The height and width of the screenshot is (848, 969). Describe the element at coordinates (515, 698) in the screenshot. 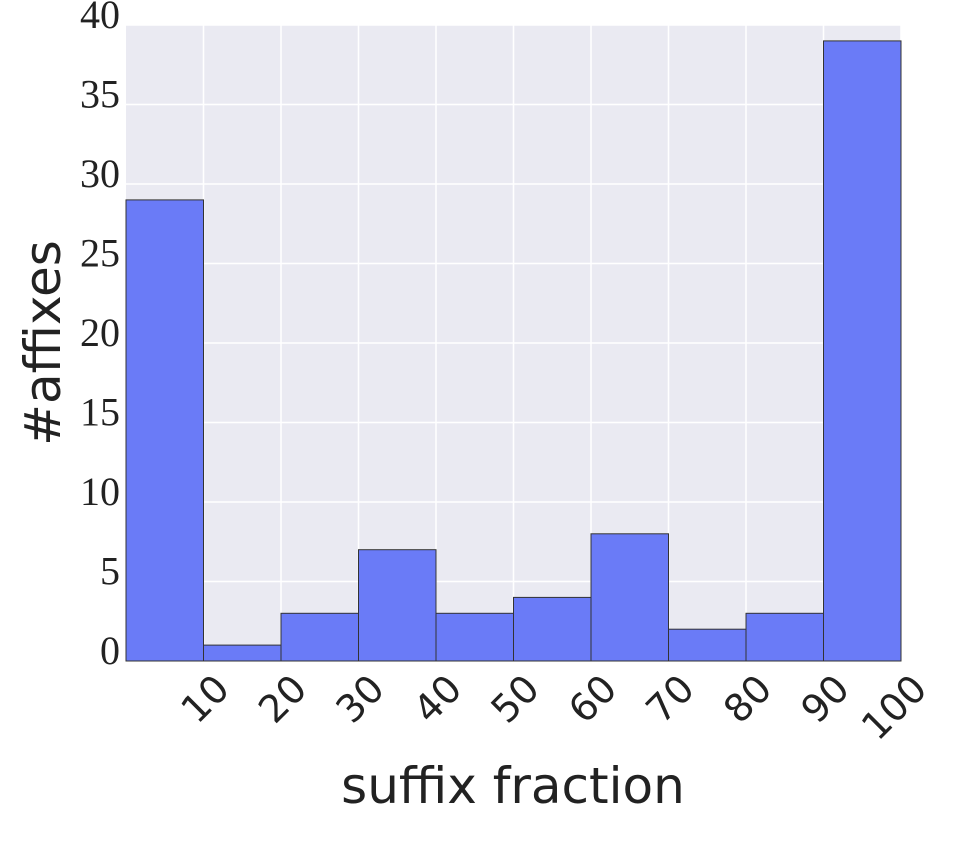

I see `x-tick-label: 50` at that location.